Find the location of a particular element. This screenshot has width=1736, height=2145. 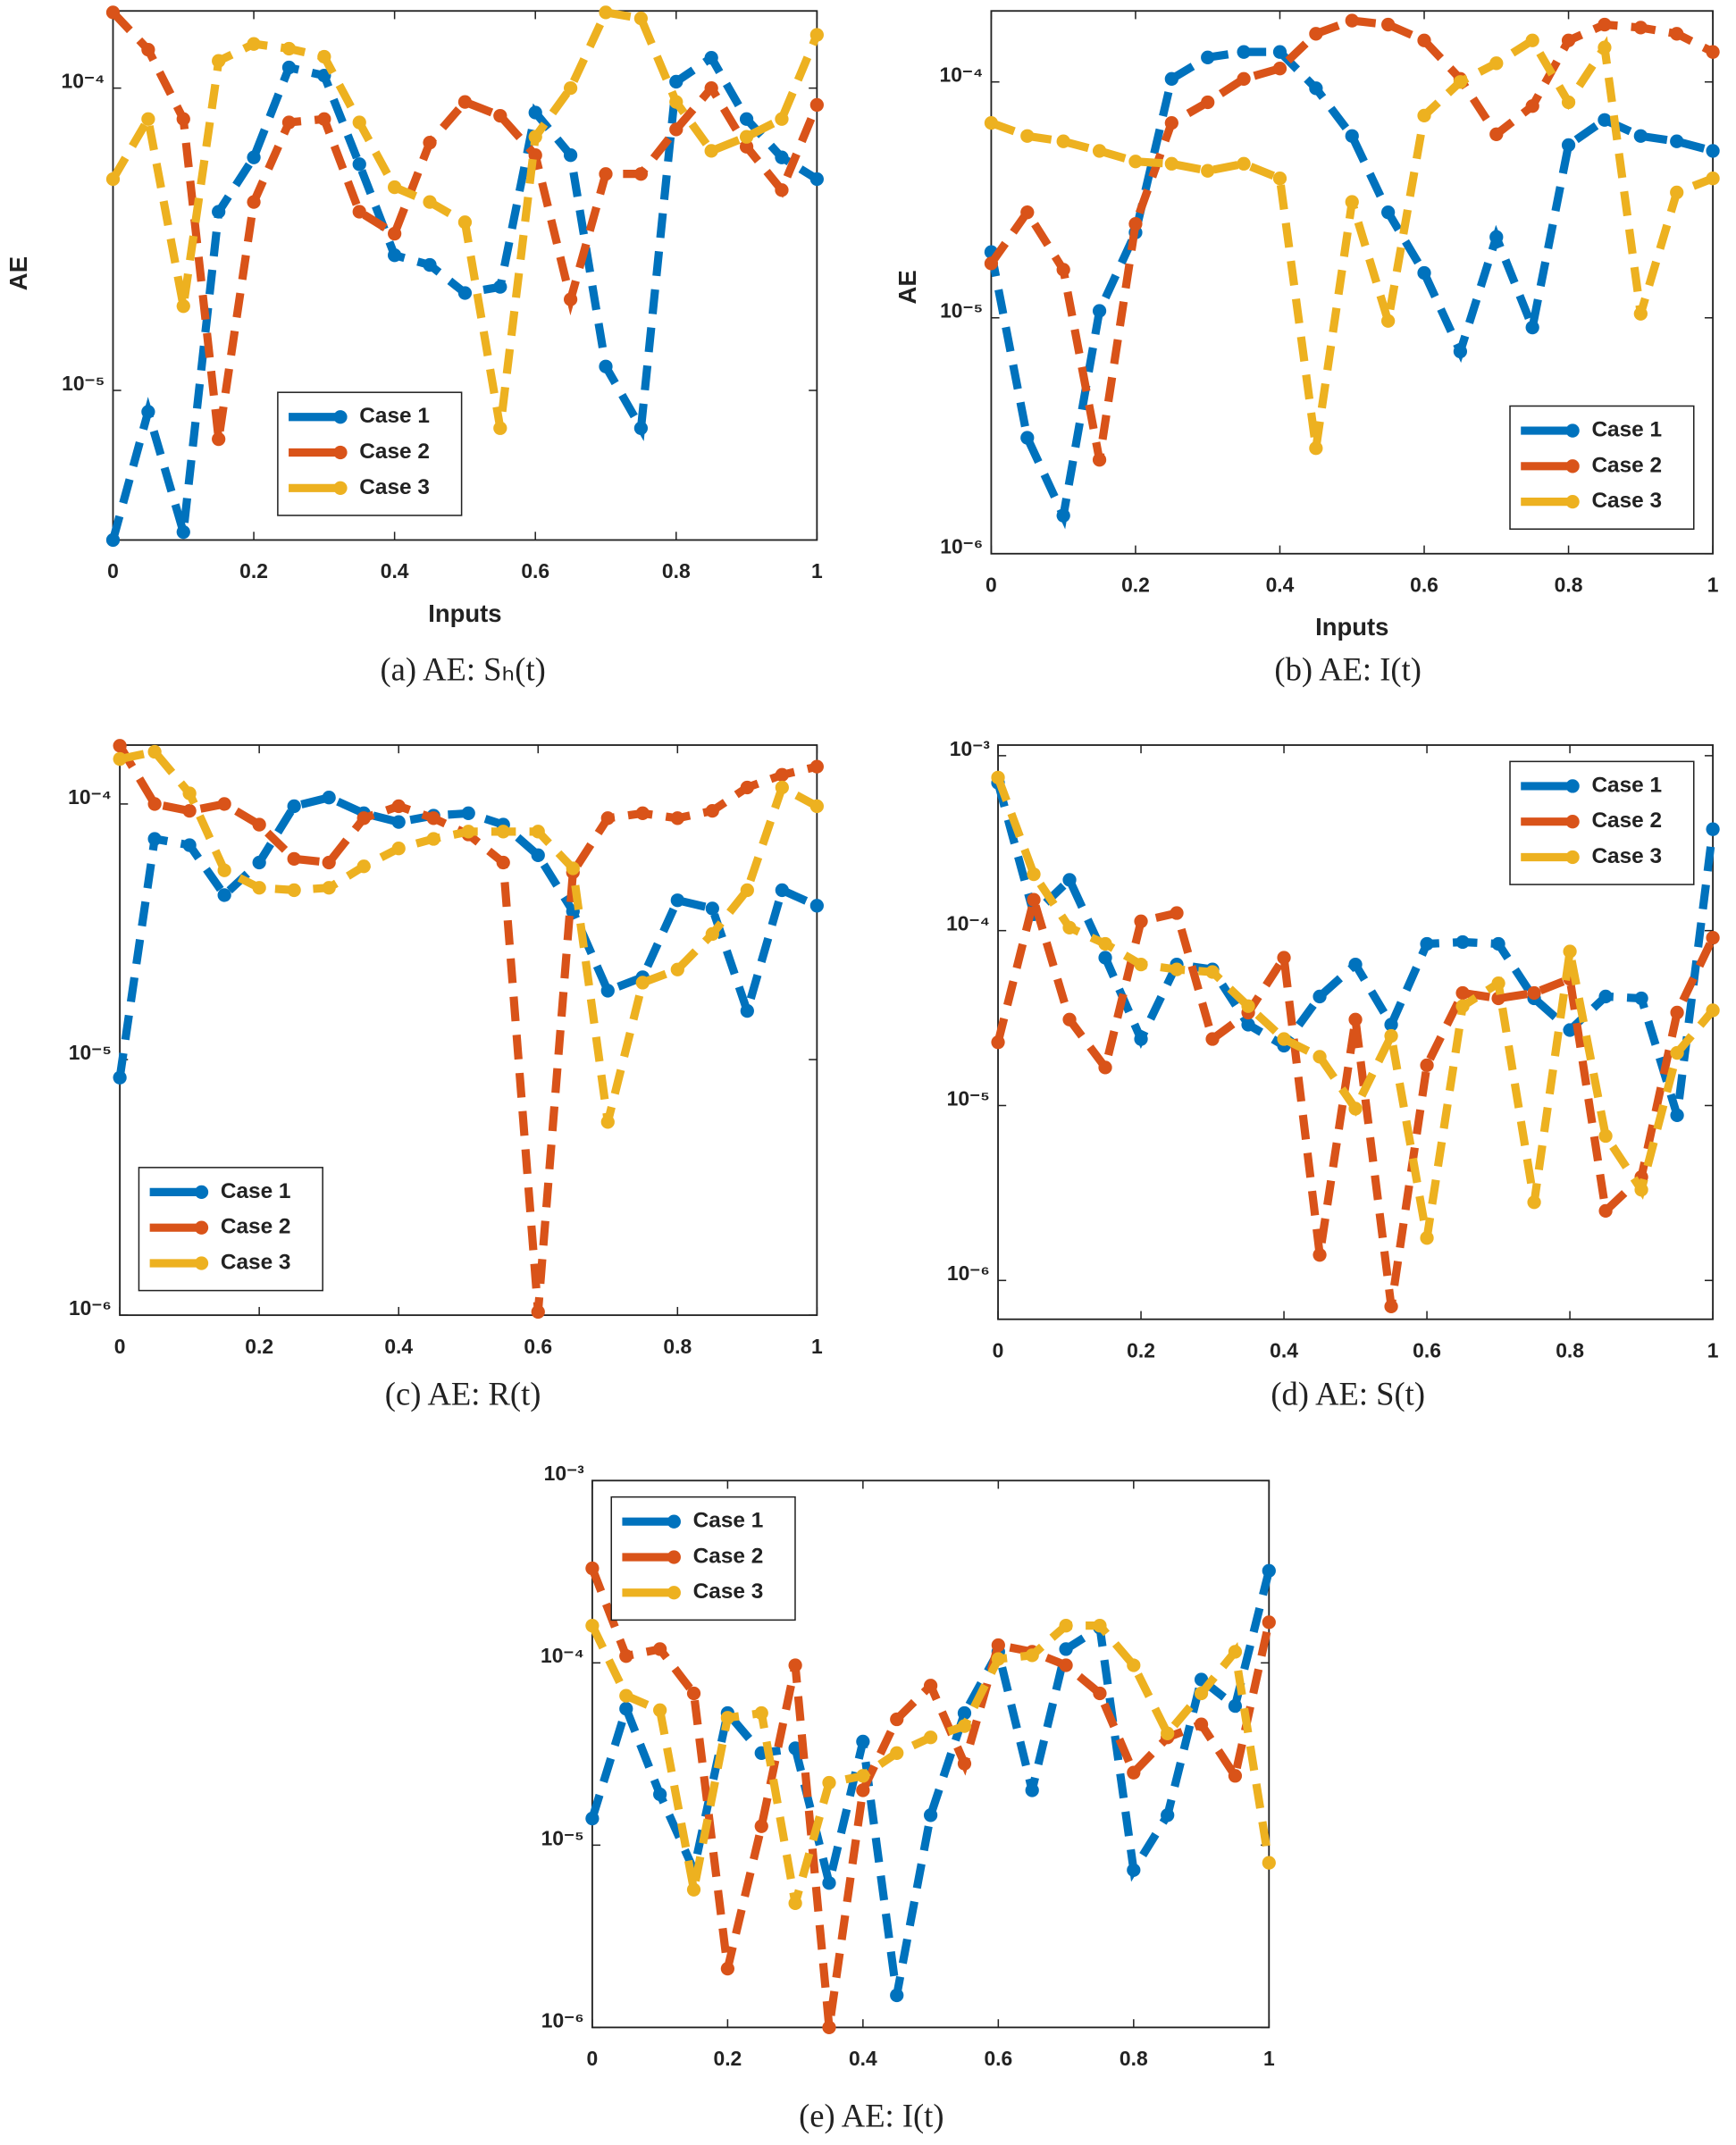

caption: (a) AE: Sₕ(t) is located at coordinates (462, 668).